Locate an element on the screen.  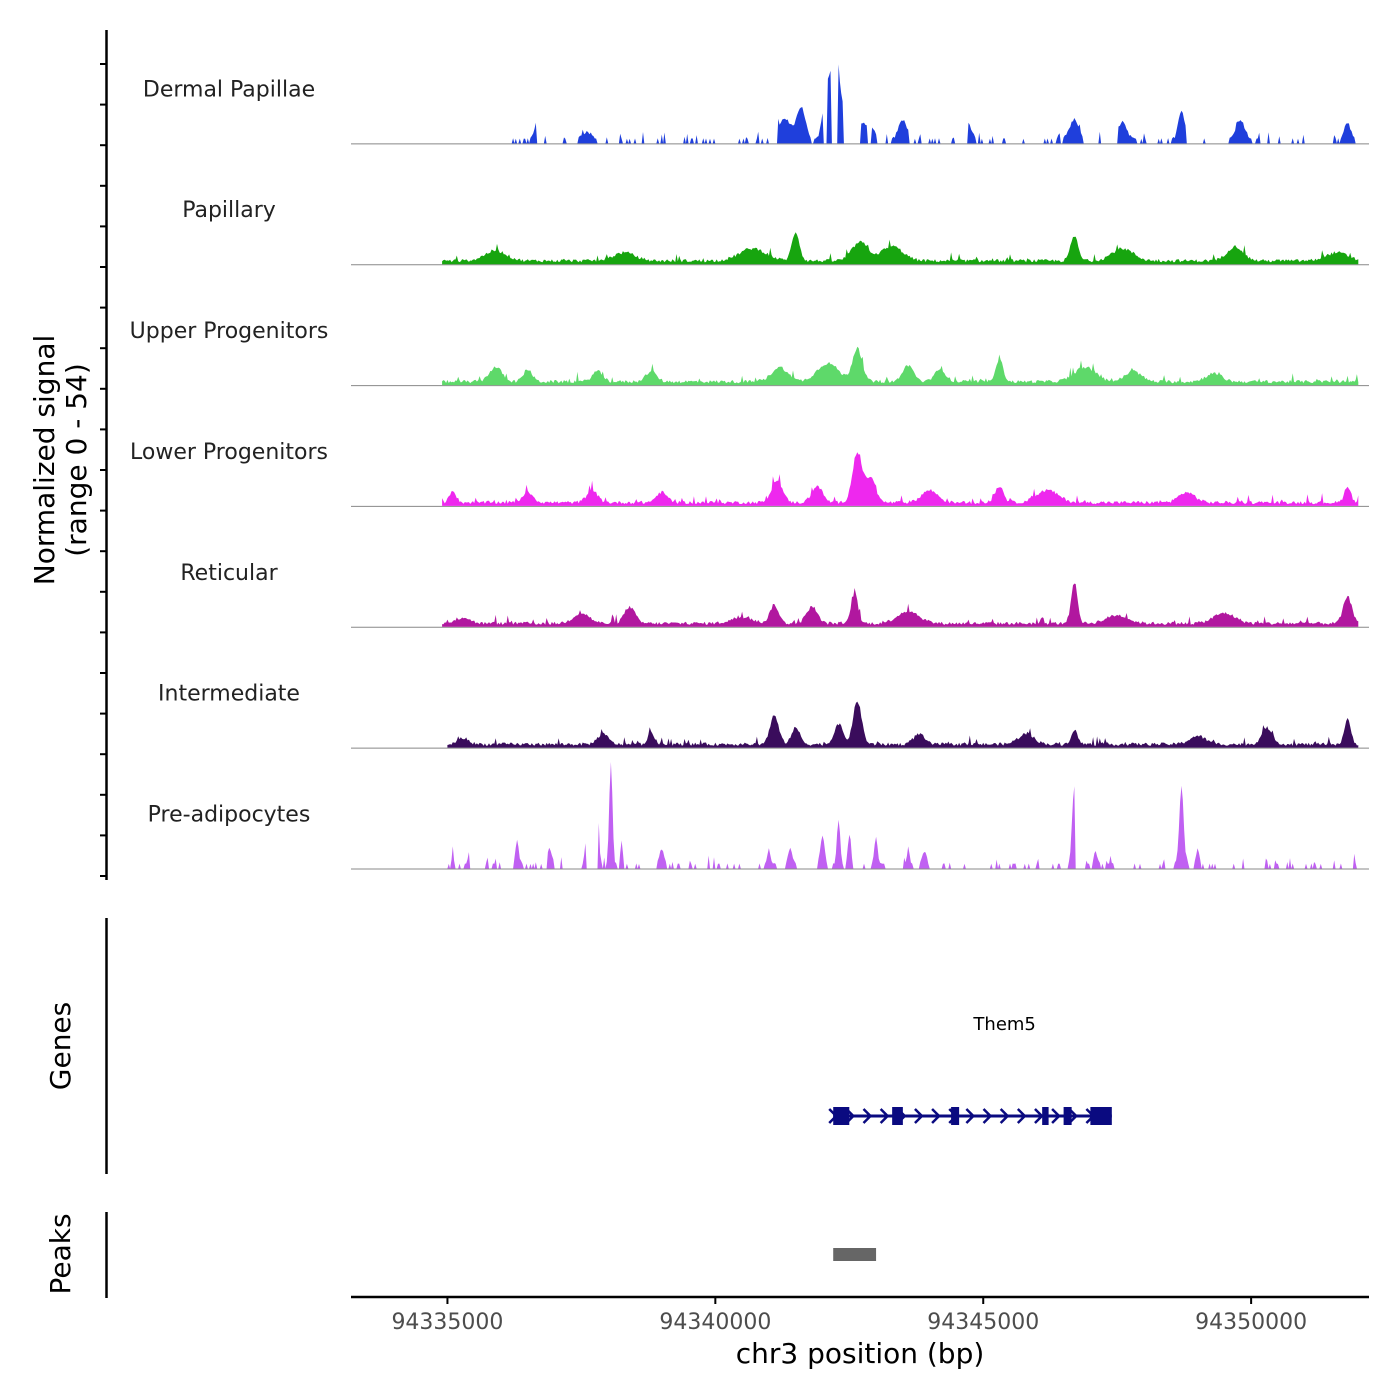
track-lower-progenitors: Lower Progenitors is located at coordinates (749, 473).